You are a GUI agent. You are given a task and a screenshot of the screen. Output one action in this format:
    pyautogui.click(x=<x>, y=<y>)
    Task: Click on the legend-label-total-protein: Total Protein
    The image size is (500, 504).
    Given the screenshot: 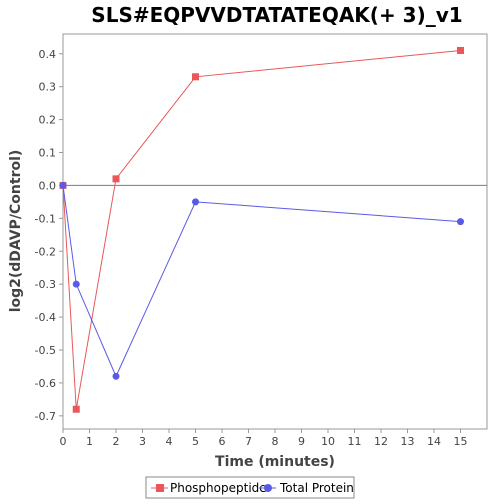 What is the action you would take?
    pyautogui.click(x=316, y=488)
    